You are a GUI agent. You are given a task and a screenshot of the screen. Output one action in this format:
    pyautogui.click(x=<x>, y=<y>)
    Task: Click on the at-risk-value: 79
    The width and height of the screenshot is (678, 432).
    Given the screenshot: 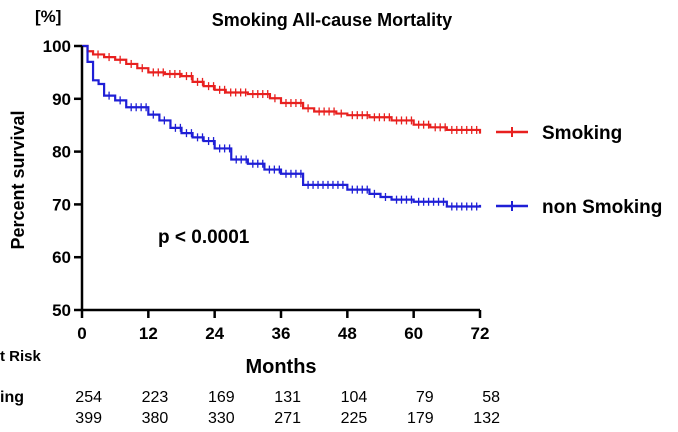 What is the action you would take?
    pyautogui.click(x=425, y=397)
    